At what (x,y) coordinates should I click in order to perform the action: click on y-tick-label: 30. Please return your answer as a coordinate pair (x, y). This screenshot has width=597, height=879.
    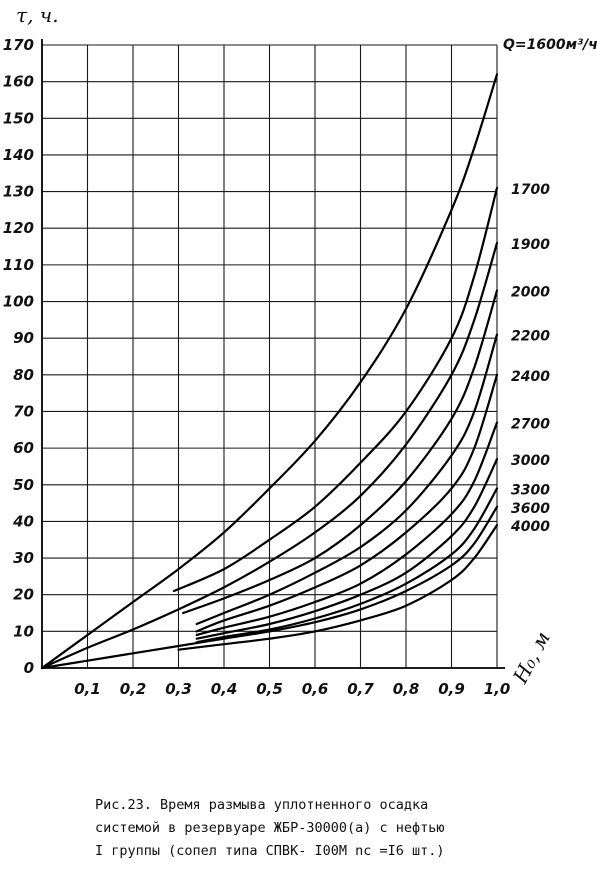
    Looking at the image, I should click on (23, 558).